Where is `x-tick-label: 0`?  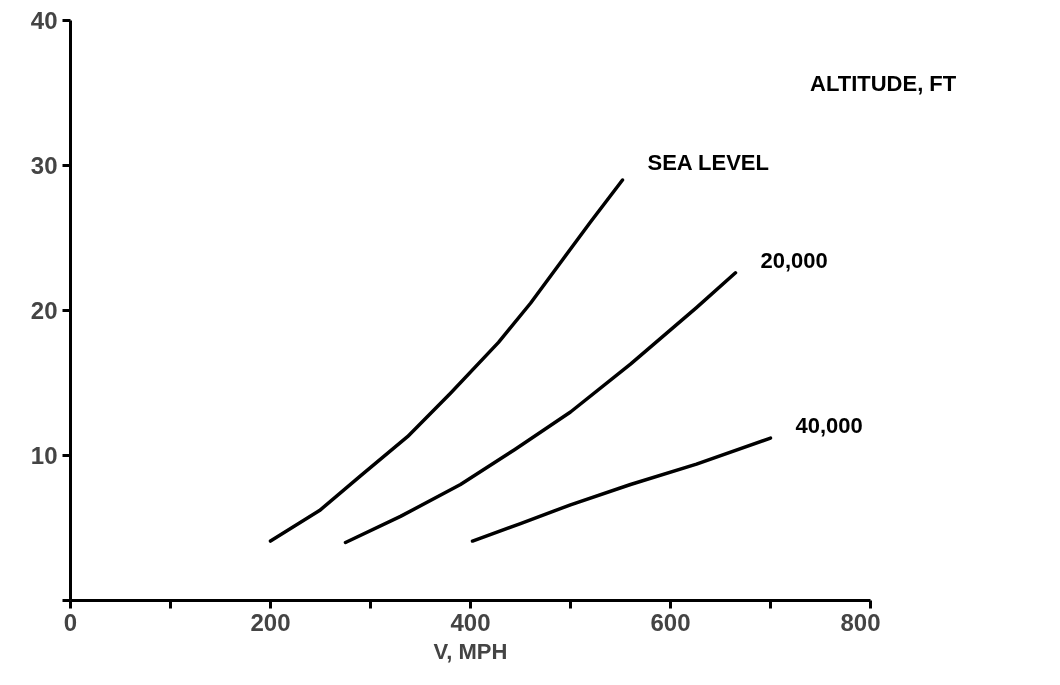
x-tick-label: 0 is located at coordinates (70, 622).